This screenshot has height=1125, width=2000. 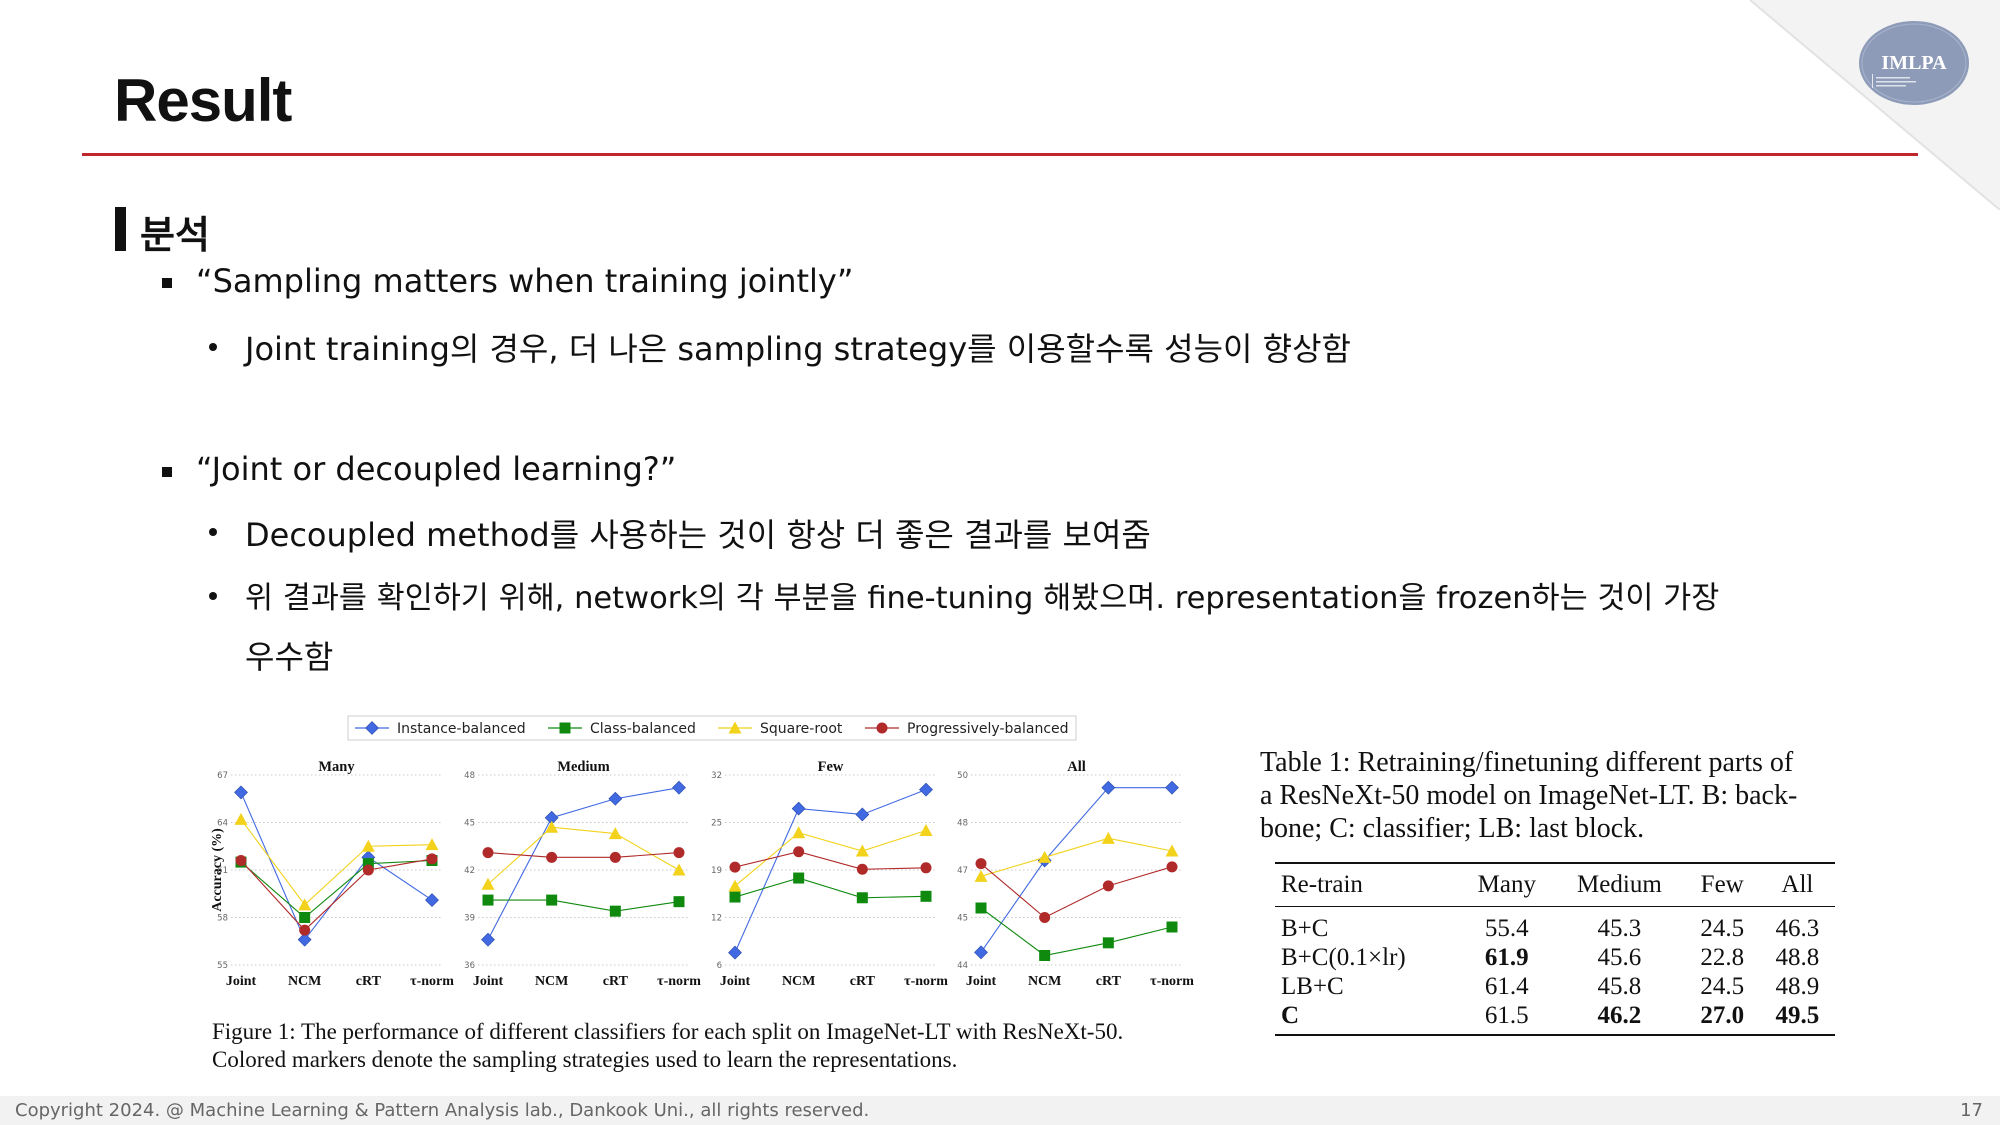 What do you see at coordinates (469, 871) in the screenshot?
I see `y-tick-label: 42` at bounding box center [469, 871].